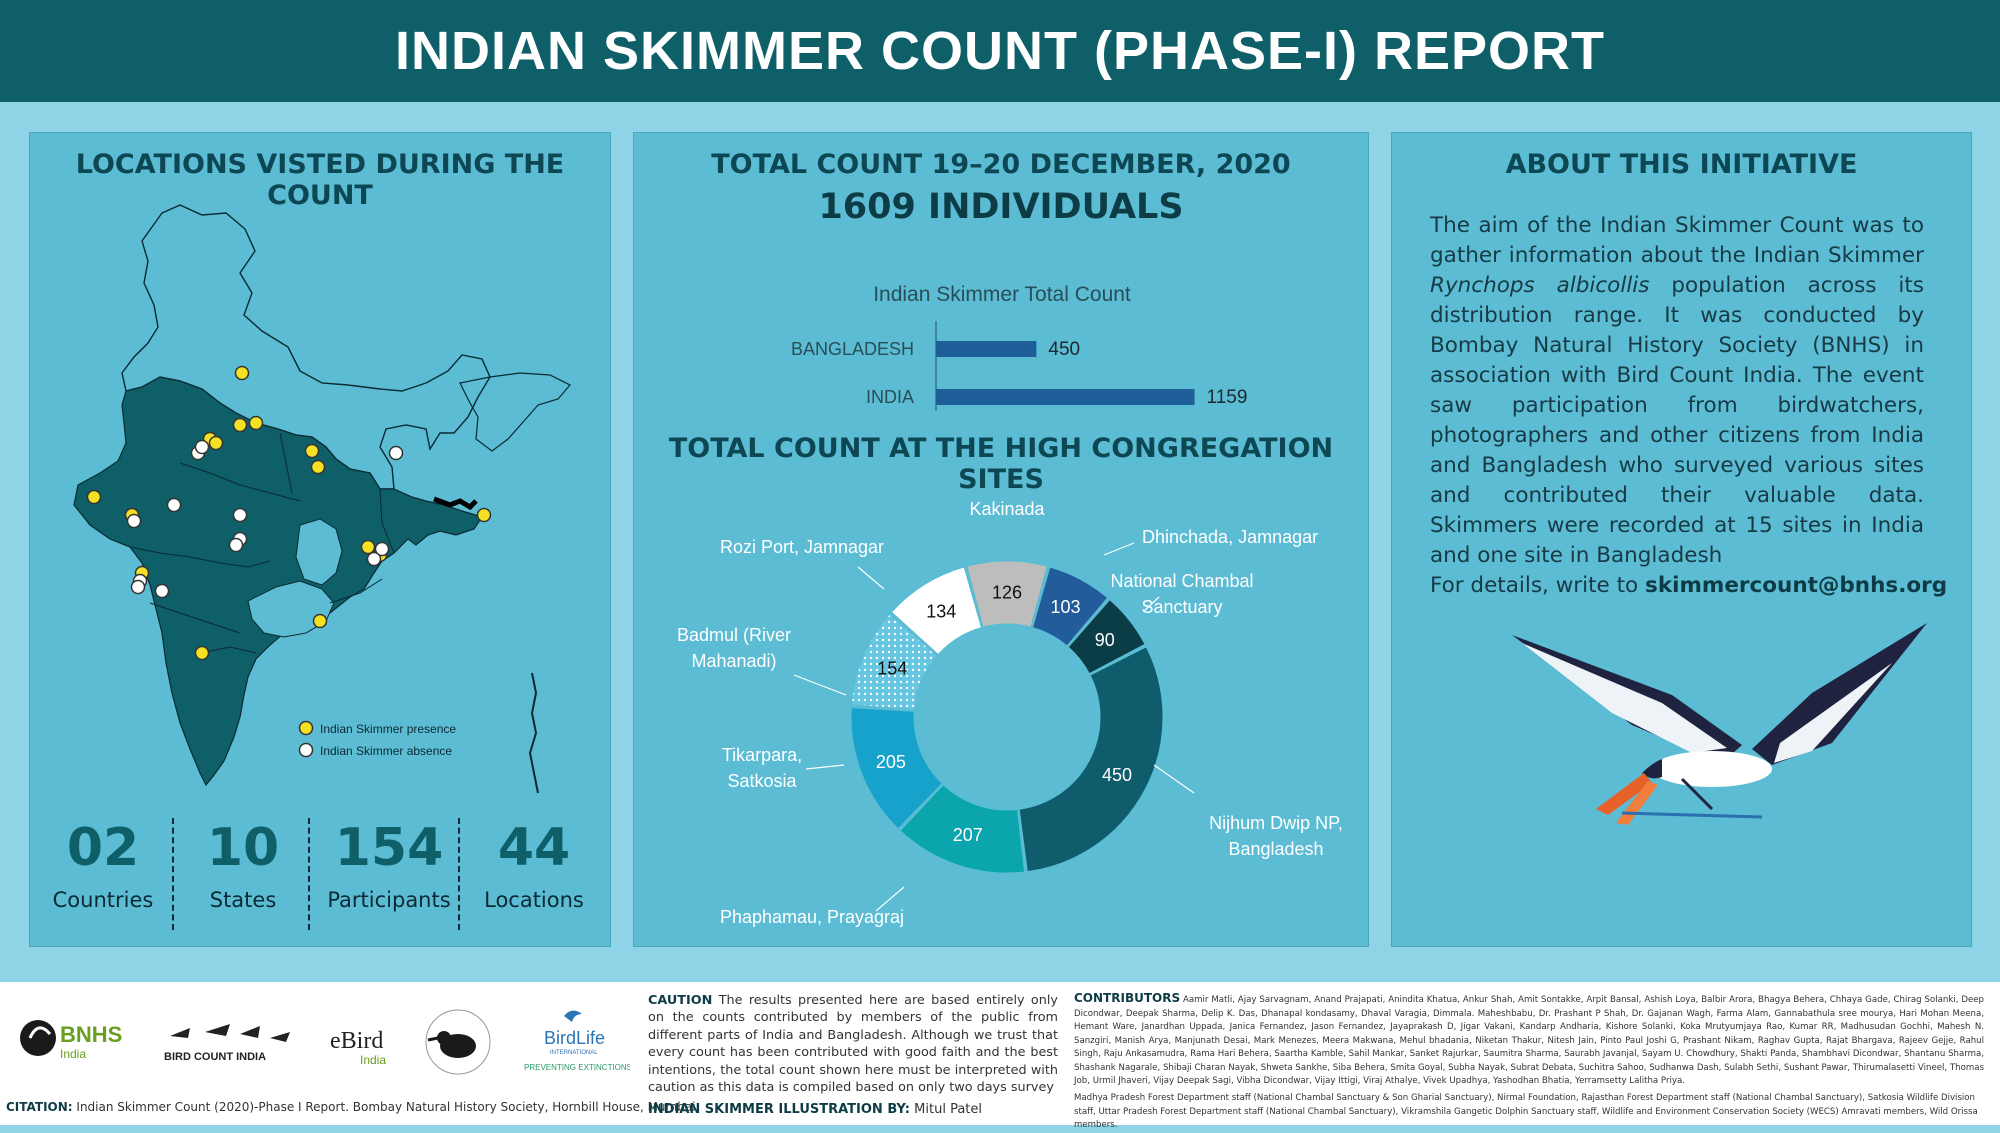 The width and height of the screenshot is (2000, 1133). Describe the element at coordinates (386, 751) in the screenshot. I see `legend-absence-label: Indian Skimmer absence` at that location.